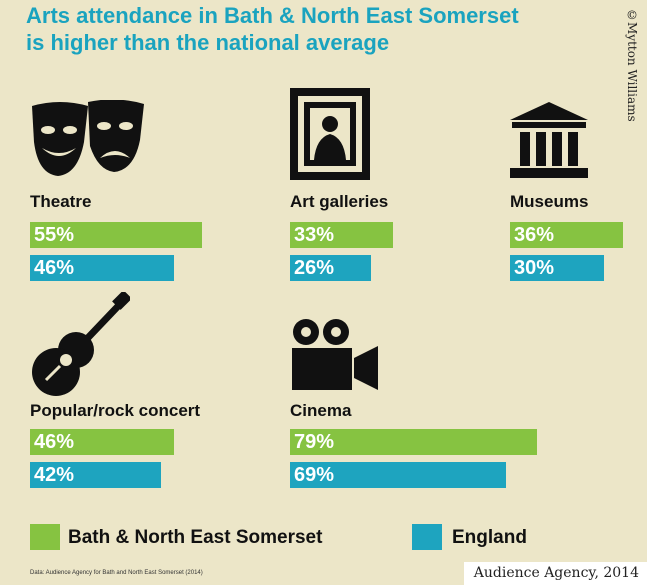  Describe the element at coordinates (341, 235) in the screenshot. I see `bar-art-galleries-local: 33%` at that location.